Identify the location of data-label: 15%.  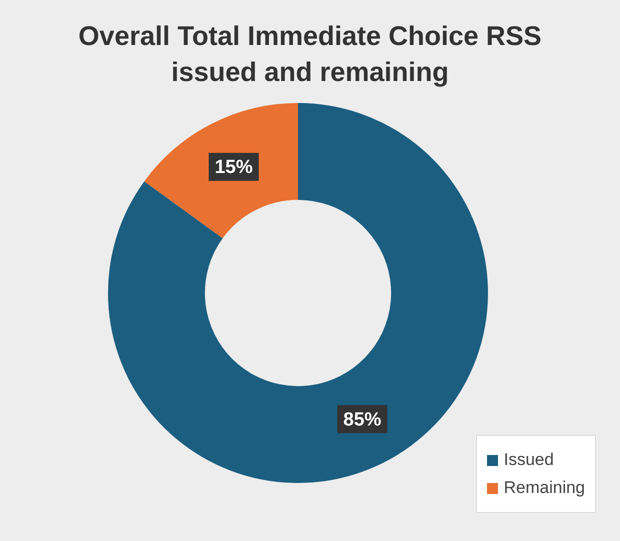
(233, 167).